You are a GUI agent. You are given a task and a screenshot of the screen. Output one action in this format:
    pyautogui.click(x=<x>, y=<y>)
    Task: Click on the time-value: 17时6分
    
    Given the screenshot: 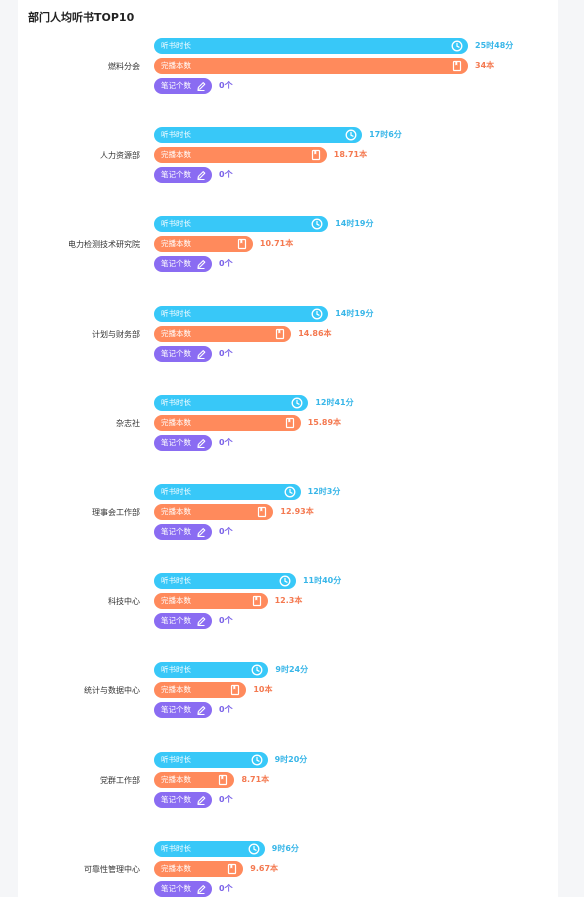 What is the action you would take?
    pyautogui.click(x=385, y=135)
    